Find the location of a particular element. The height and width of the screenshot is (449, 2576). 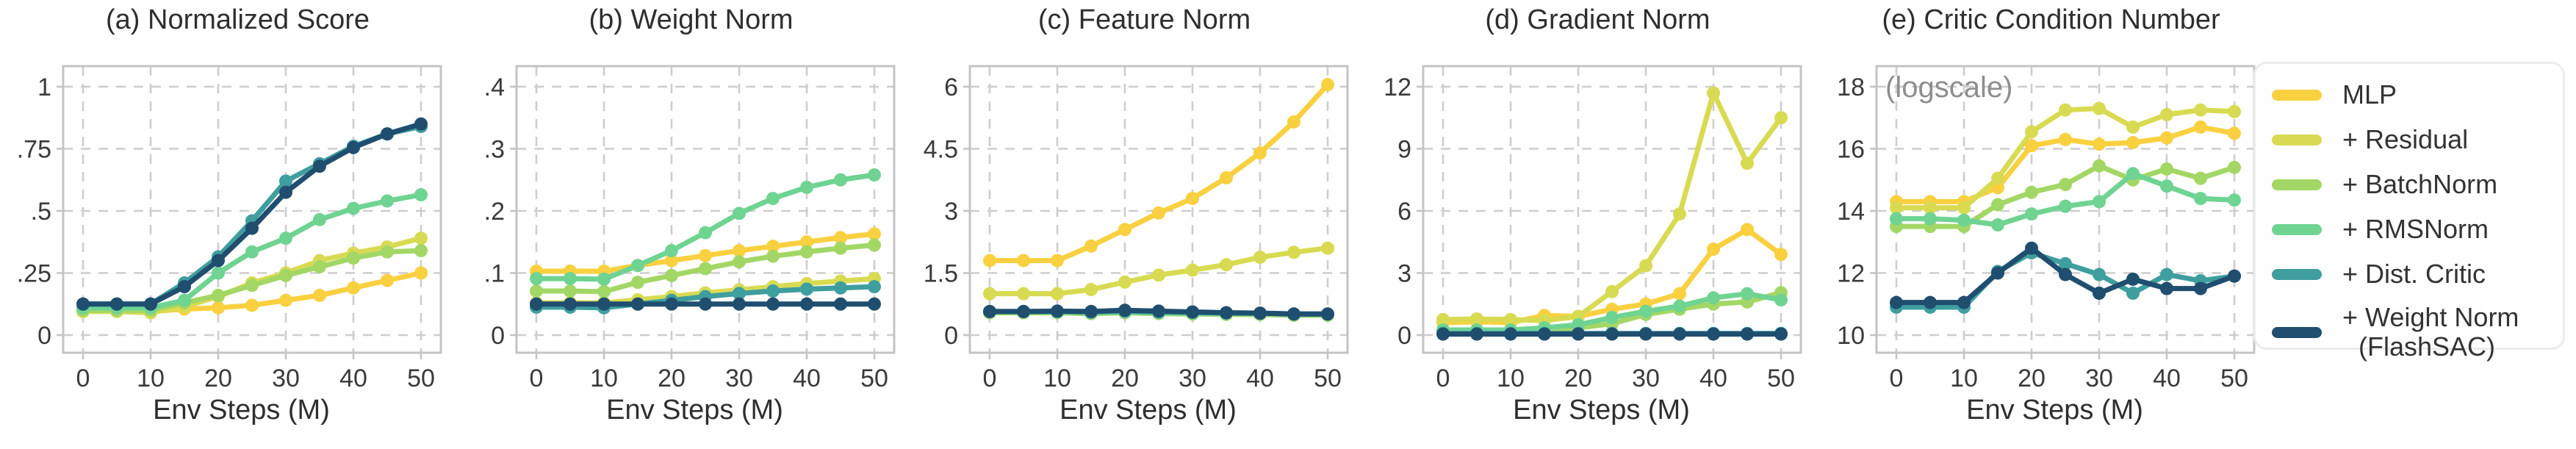

svg-text: .1 is located at coordinates (494, 274).